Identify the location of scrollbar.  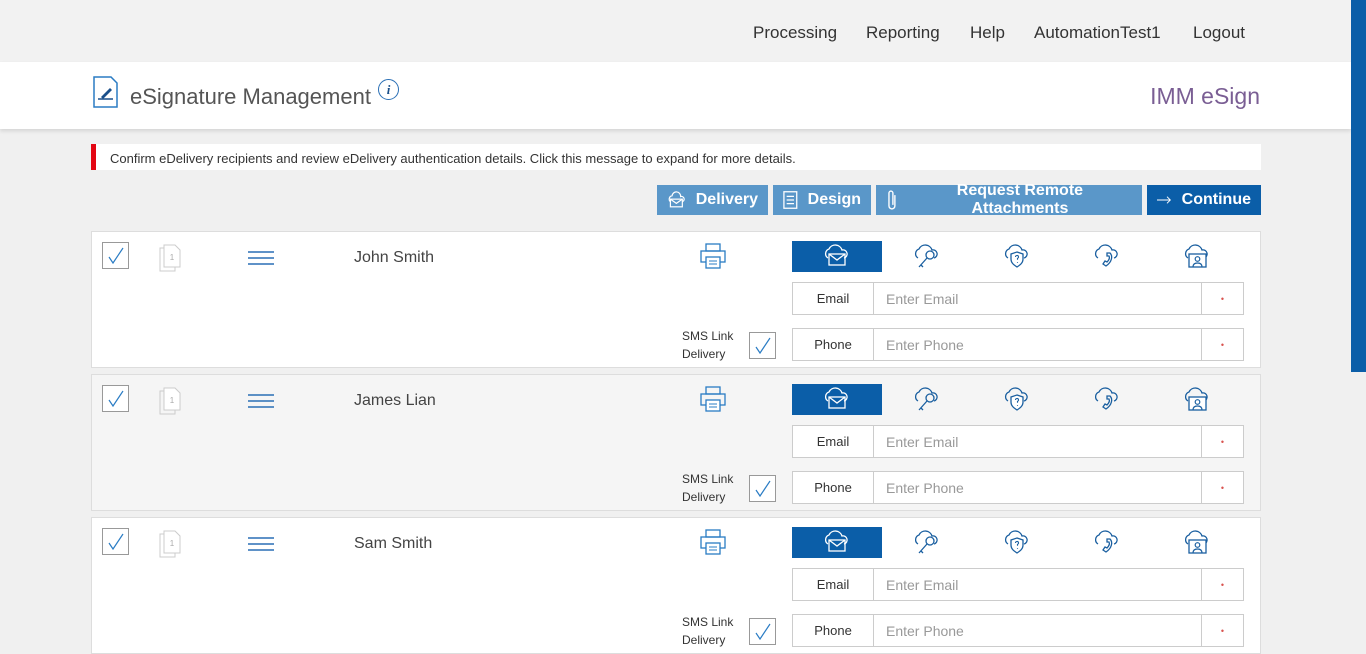
(1358, 294).